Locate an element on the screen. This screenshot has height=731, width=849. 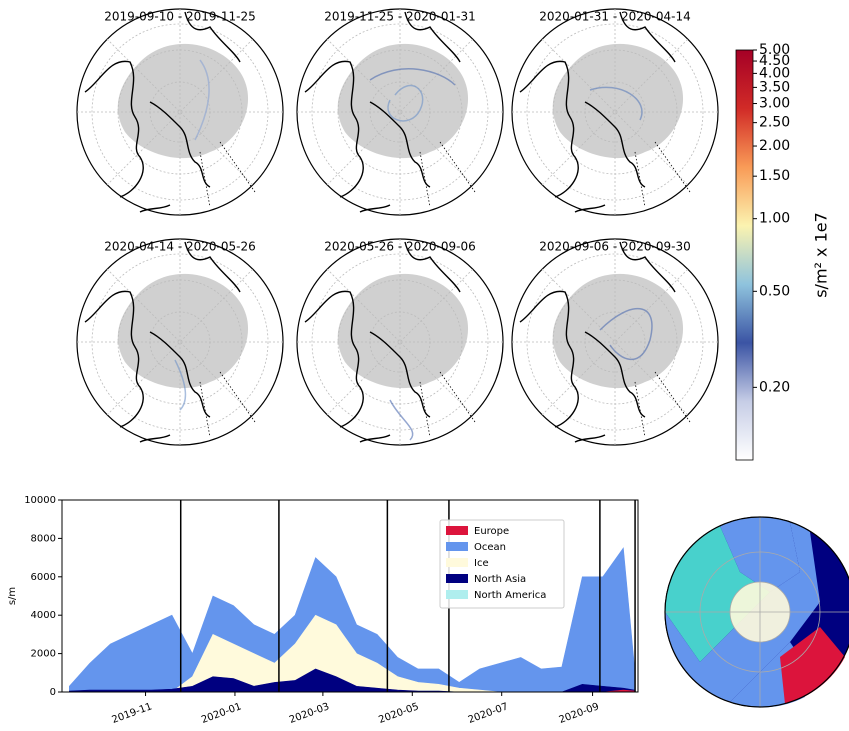
y-tick-label: 0 is located at coordinates (53, 692).